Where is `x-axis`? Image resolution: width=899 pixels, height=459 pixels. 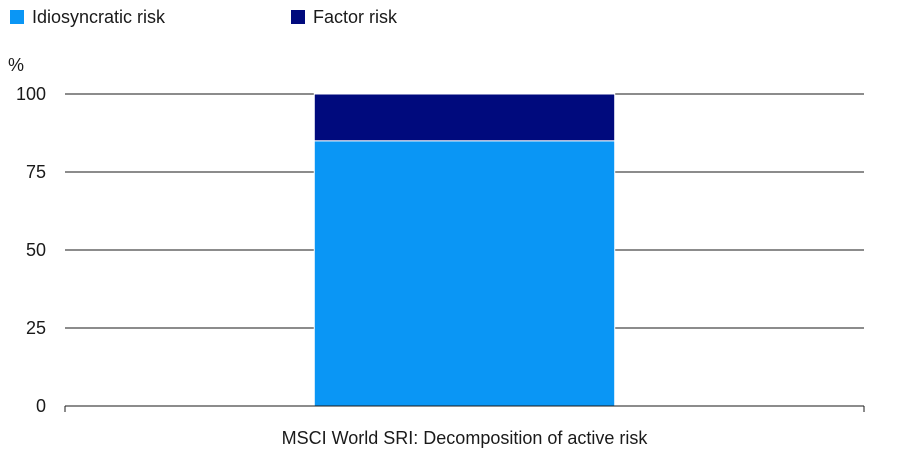 x-axis is located at coordinates (464, 408).